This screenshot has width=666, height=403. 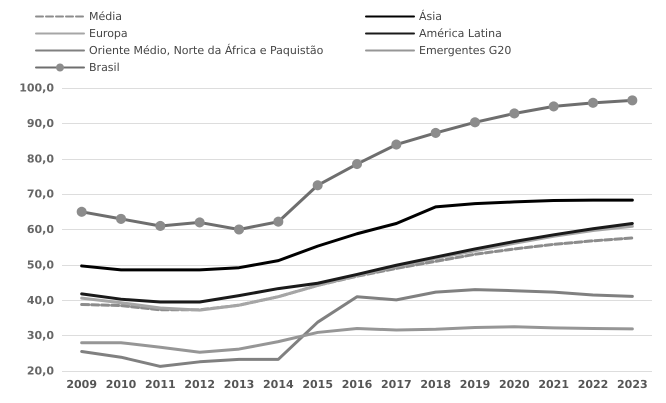 I want to click on legend-label: Europa, so click(x=108, y=33).